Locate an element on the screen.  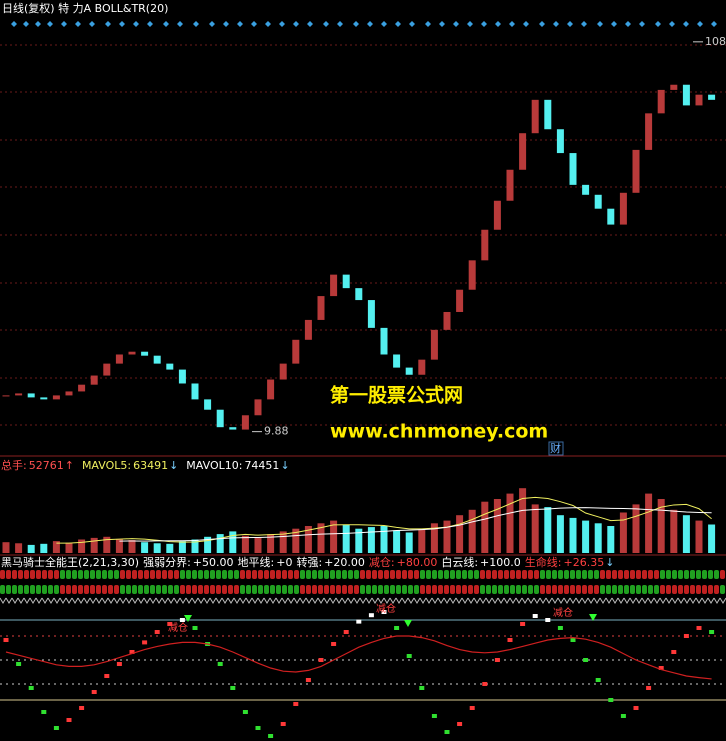
indicator-title: 黑马骑士全能王(2,21,3,30) is located at coordinates (70, 562).